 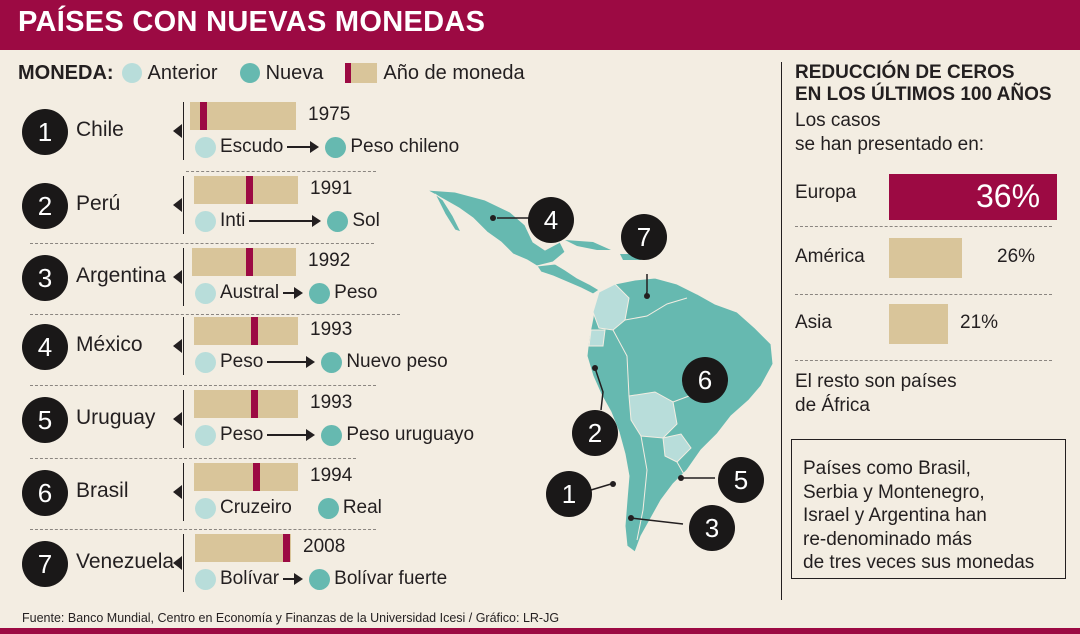 What do you see at coordinates (362, 507) in the screenshot?
I see `new-currency-name: Real` at bounding box center [362, 507].